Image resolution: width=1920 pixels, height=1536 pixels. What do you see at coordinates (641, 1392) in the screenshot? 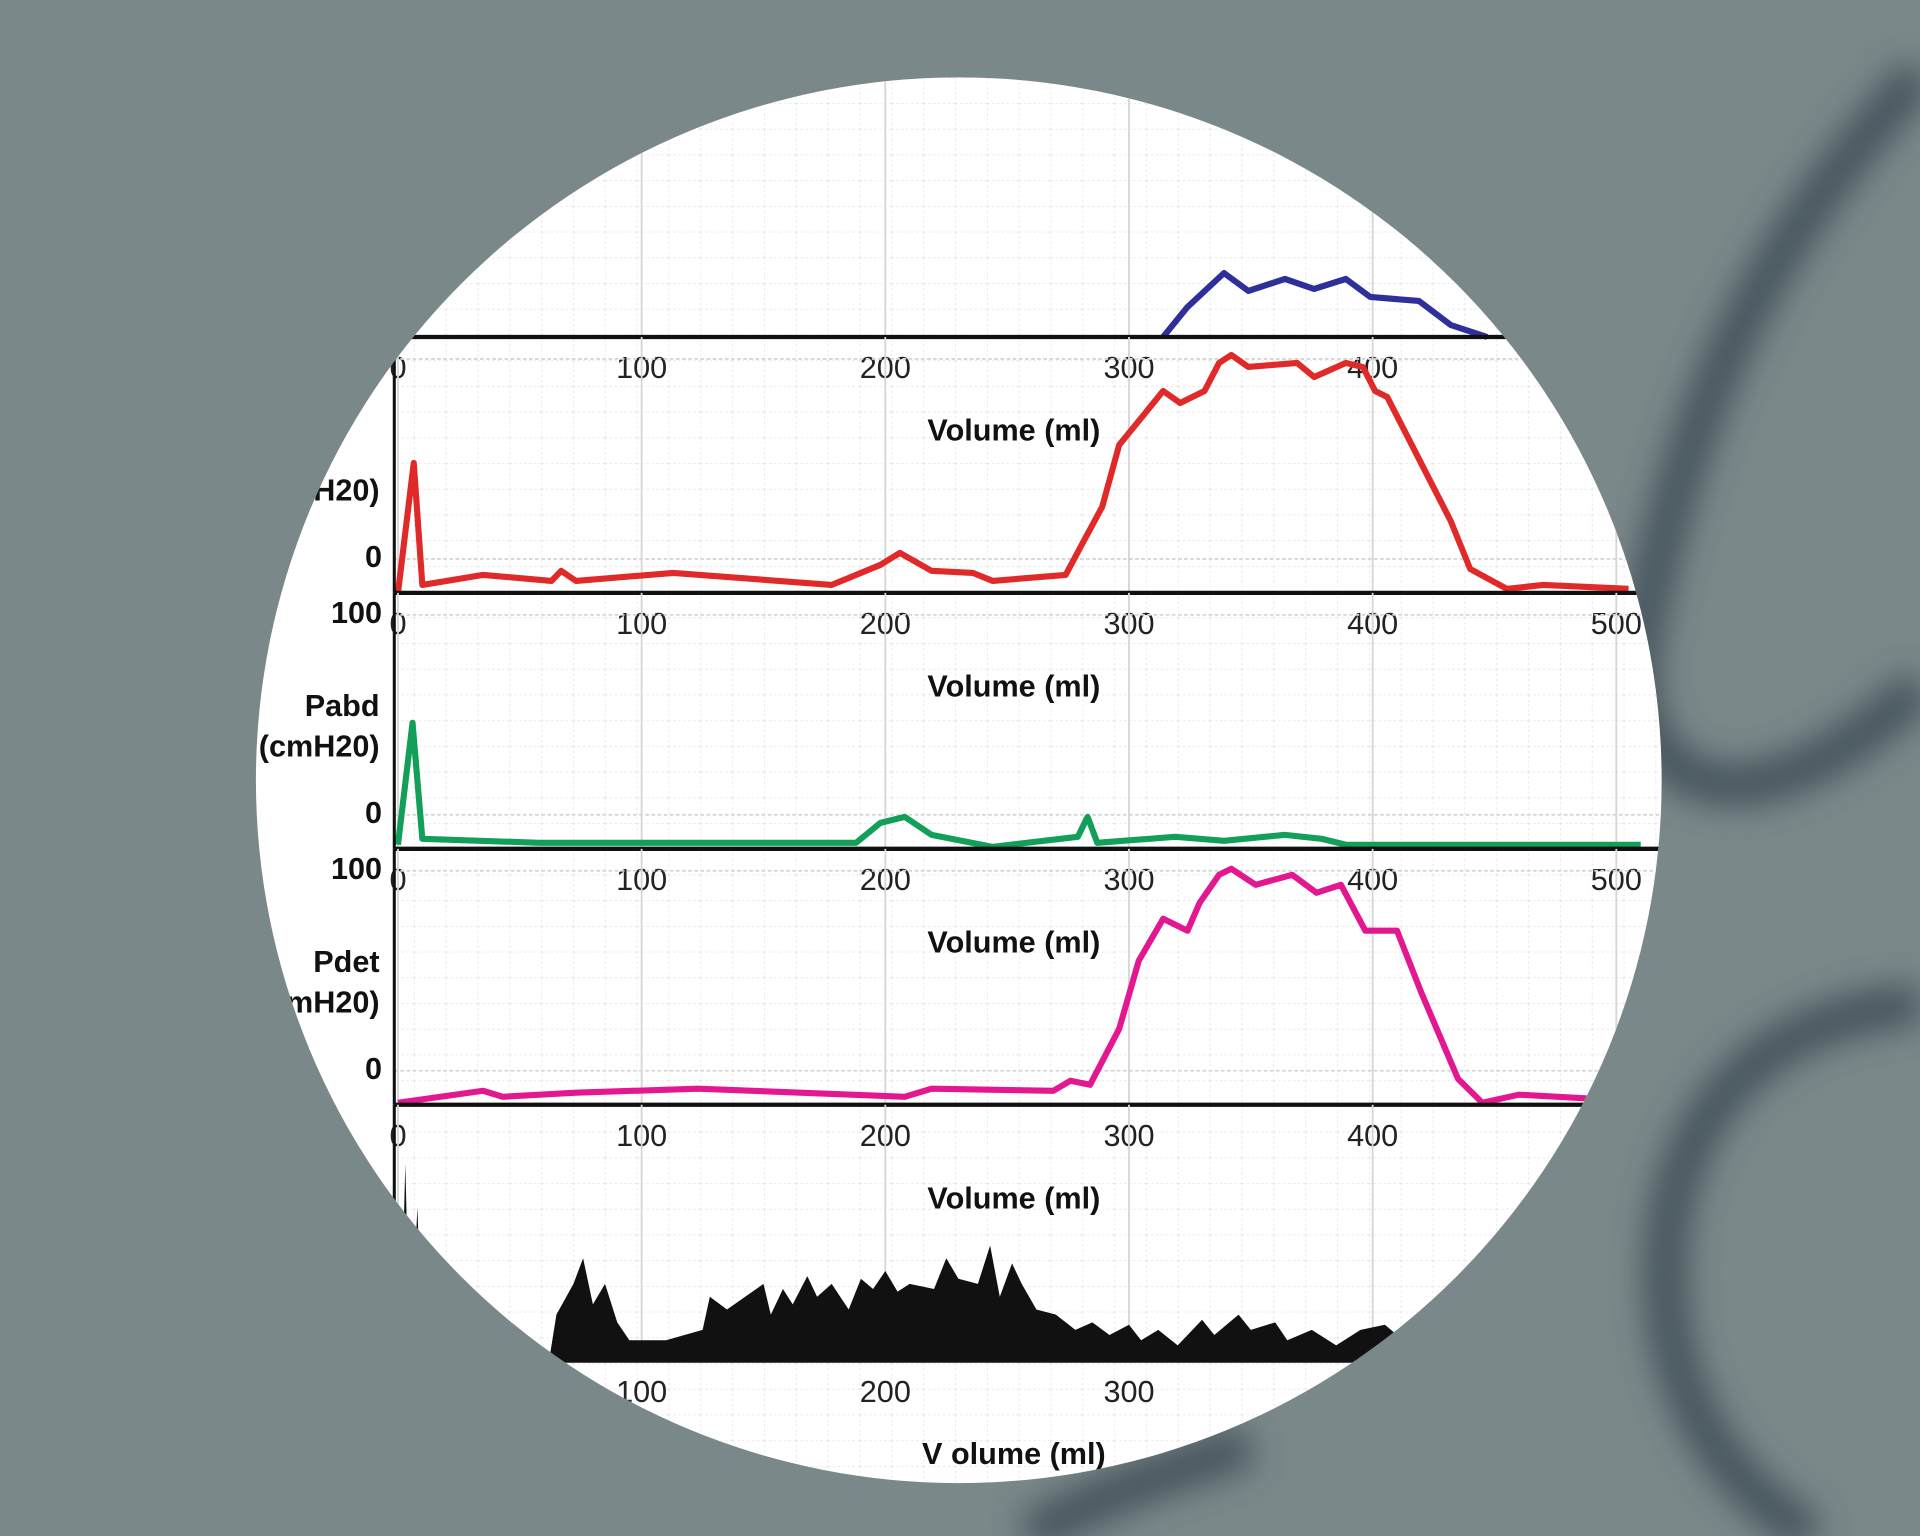
I see `x-tick-label: 100` at bounding box center [641, 1392].